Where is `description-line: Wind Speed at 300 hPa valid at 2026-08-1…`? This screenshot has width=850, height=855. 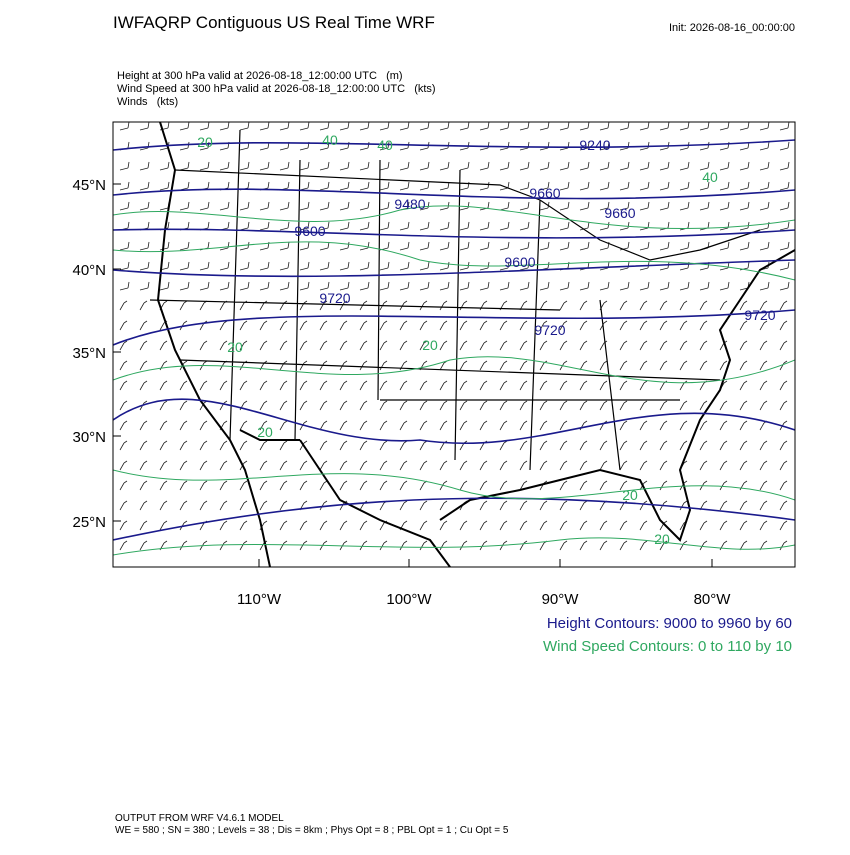
description-line: Wind Speed at 300 hPa valid at 2026-08-1… is located at coordinates (276, 89).